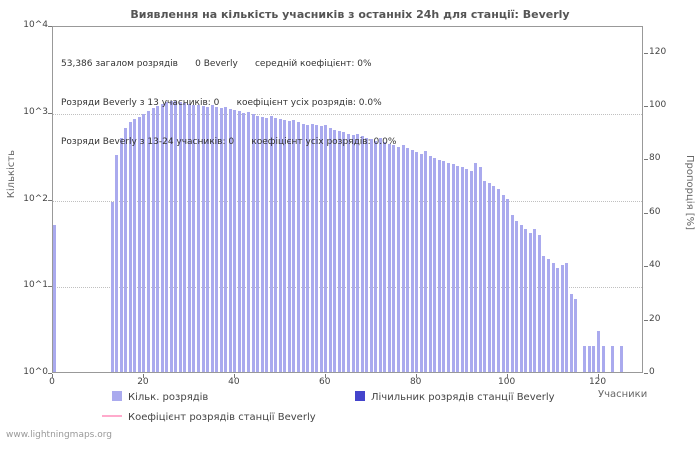 The width and height of the screenshot is (700, 450). I want to click on y-axis-tick-left: 10^2, so click(35, 198).